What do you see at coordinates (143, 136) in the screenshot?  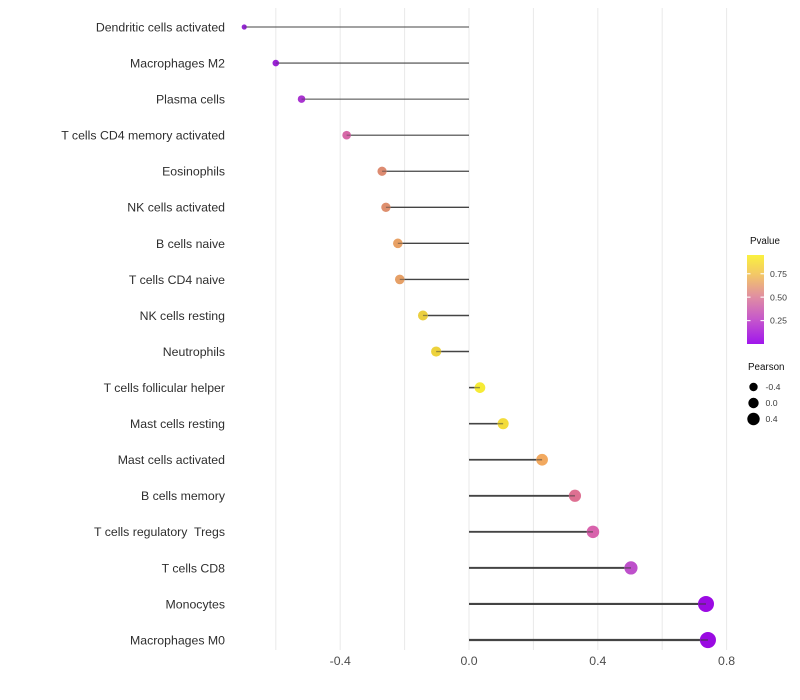 I see `y-axis-label: T cells CD4 memory activated` at bounding box center [143, 136].